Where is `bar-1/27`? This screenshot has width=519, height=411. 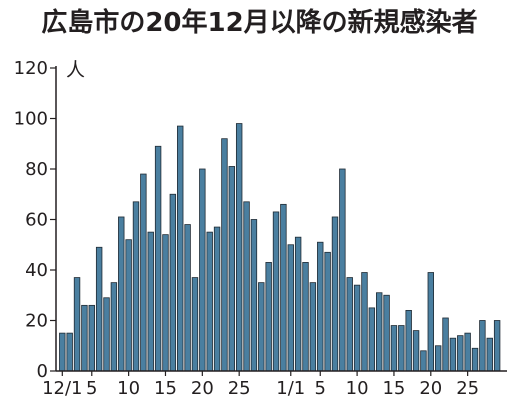
bar-1/27 is located at coordinates (482, 346).